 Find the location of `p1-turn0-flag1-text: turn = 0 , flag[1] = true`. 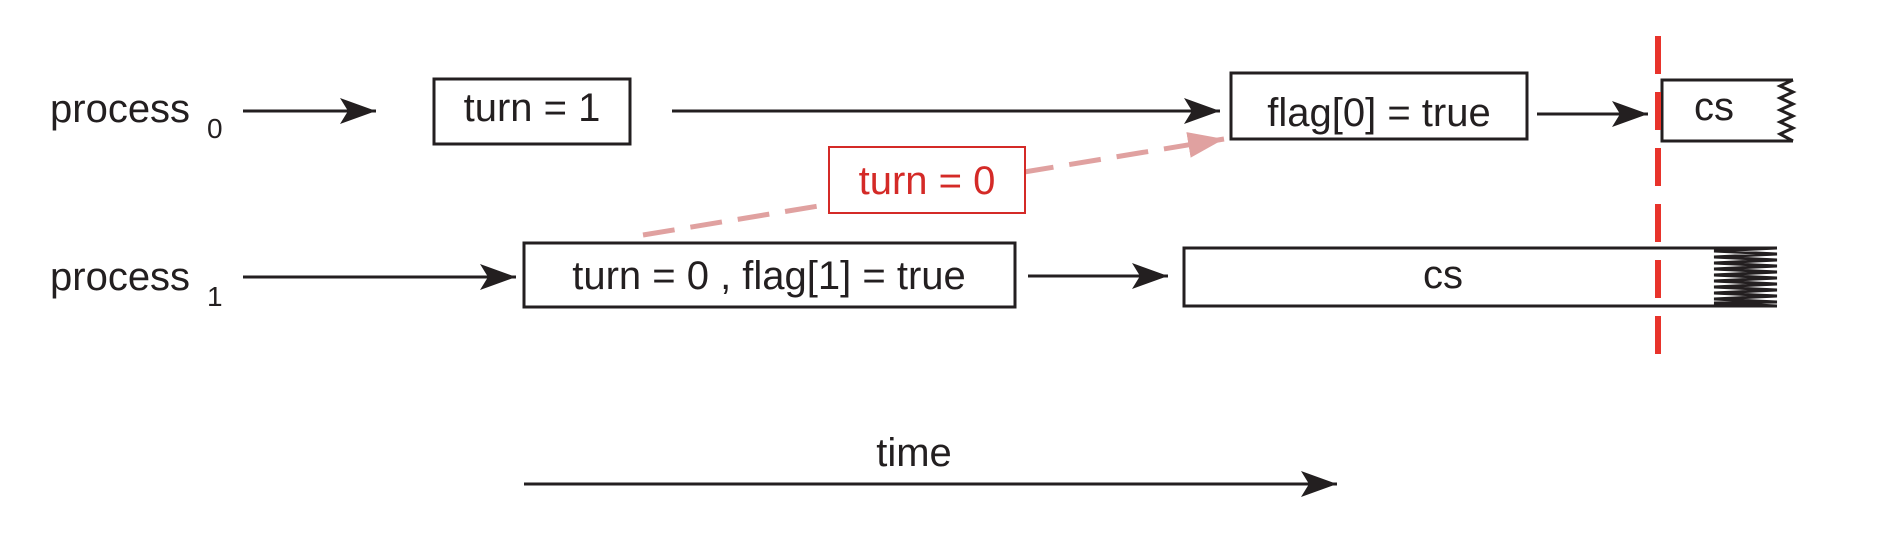

p1-turn0-flag1-text: turn = 0 , flag[1] = true is located at coordinates (769, 276).